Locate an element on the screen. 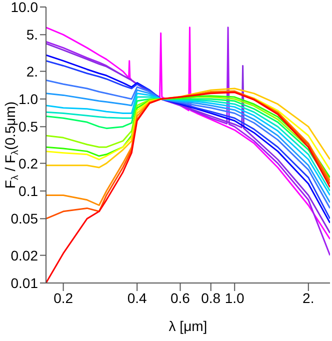  y-tick-label: 2. is located at coordinates (32, 71).